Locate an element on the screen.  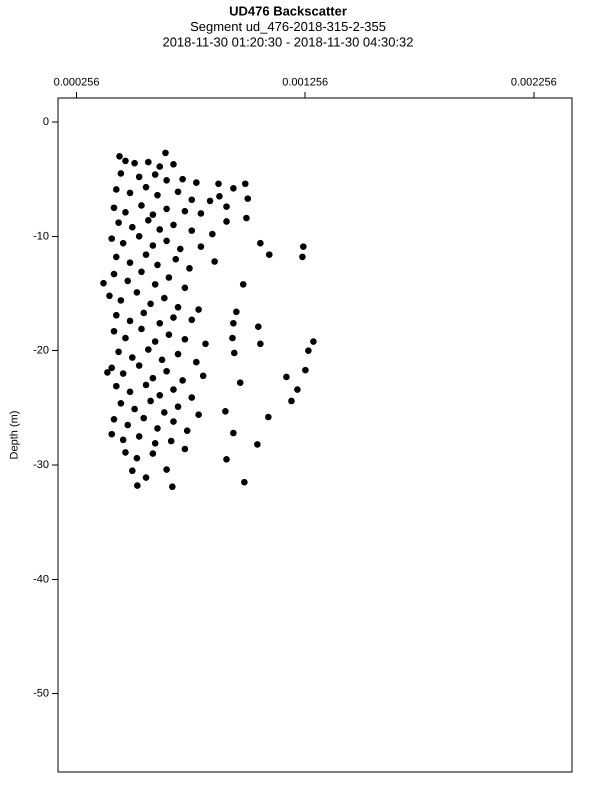
x-tick-label: 0.001256 is located at coordinates (305, 82).